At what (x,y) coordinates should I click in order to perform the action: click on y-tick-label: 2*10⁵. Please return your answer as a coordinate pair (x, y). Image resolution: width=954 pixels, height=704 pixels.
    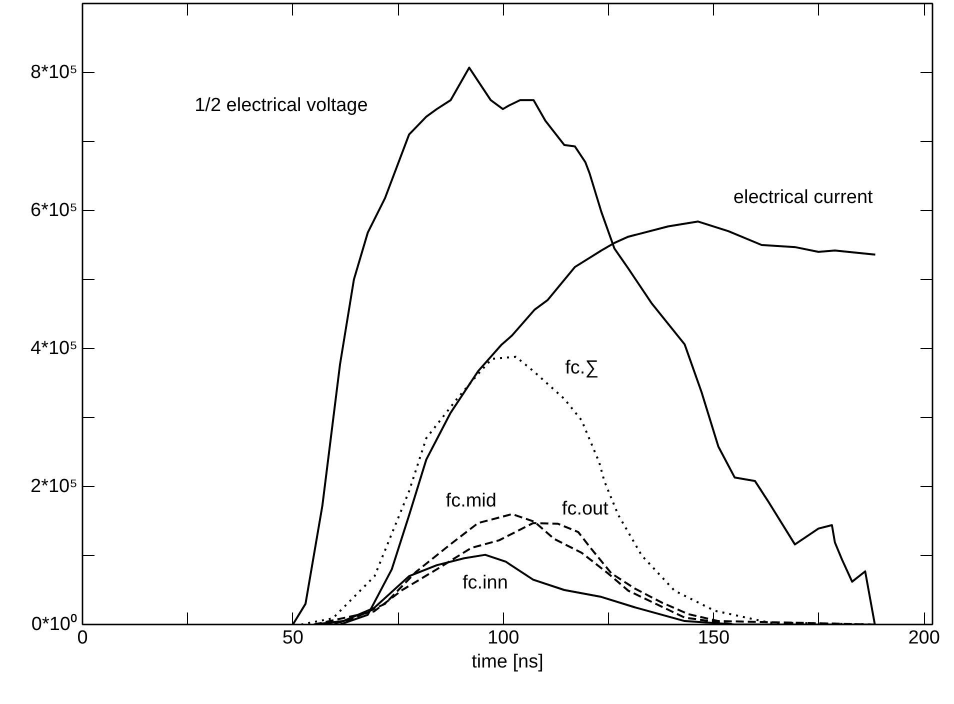
    Looking at the image, I should click on (54, 486).